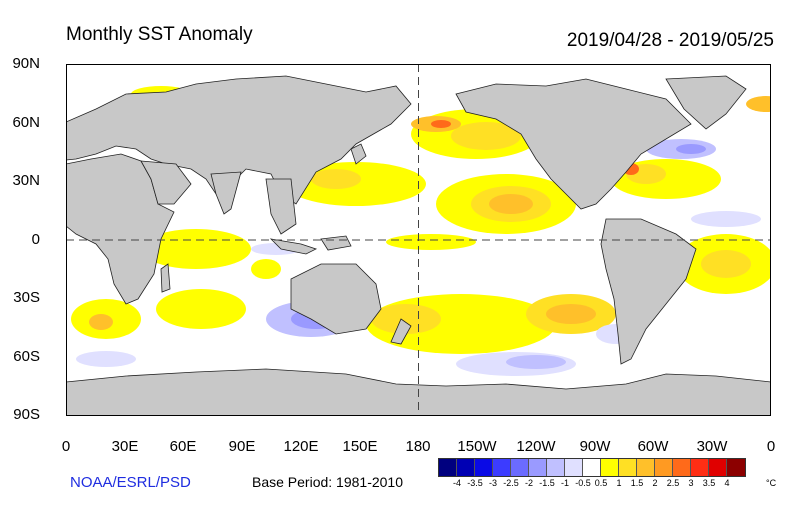  I want to click on colorbar-tick-label: 0.5, so click(601, 483).